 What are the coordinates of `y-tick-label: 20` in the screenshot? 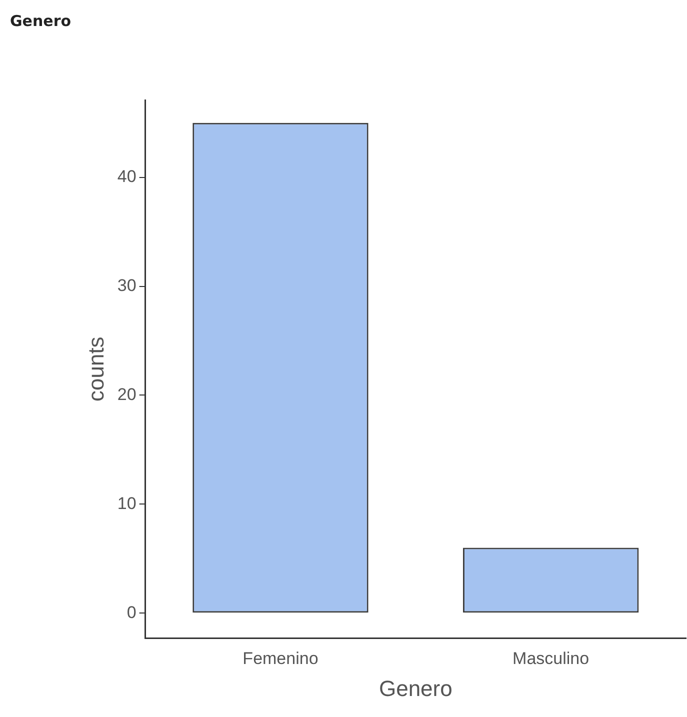 It's located at (126, 394).